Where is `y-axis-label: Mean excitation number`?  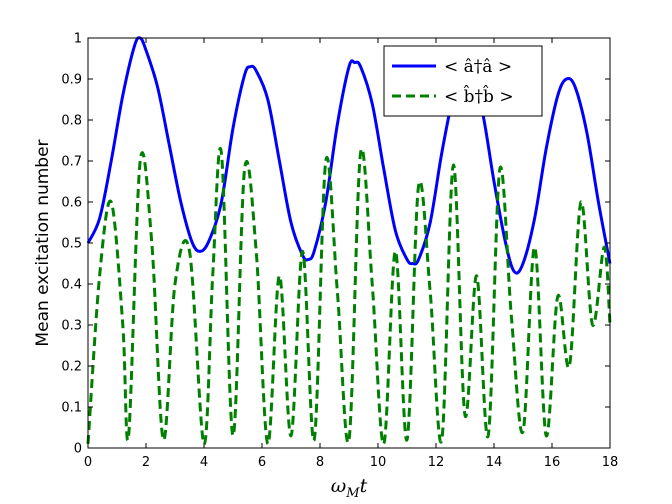
y-axis-label: Mean excitation number is located at coordinates (43, 242).